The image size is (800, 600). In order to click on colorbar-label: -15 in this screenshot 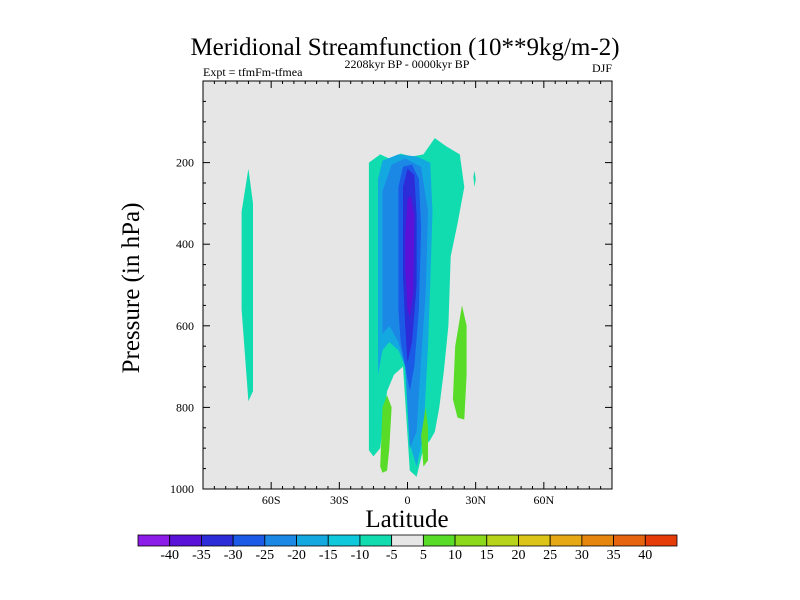, I will do `click(328, 555)`.